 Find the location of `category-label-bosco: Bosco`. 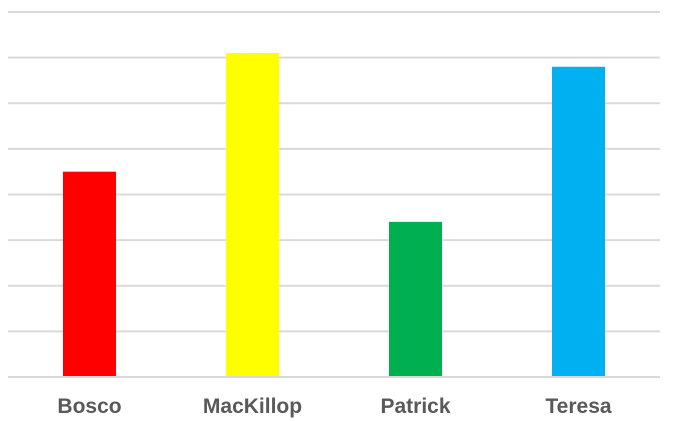

category-label-bosco: Bosco is located at coordinates (89, 406).